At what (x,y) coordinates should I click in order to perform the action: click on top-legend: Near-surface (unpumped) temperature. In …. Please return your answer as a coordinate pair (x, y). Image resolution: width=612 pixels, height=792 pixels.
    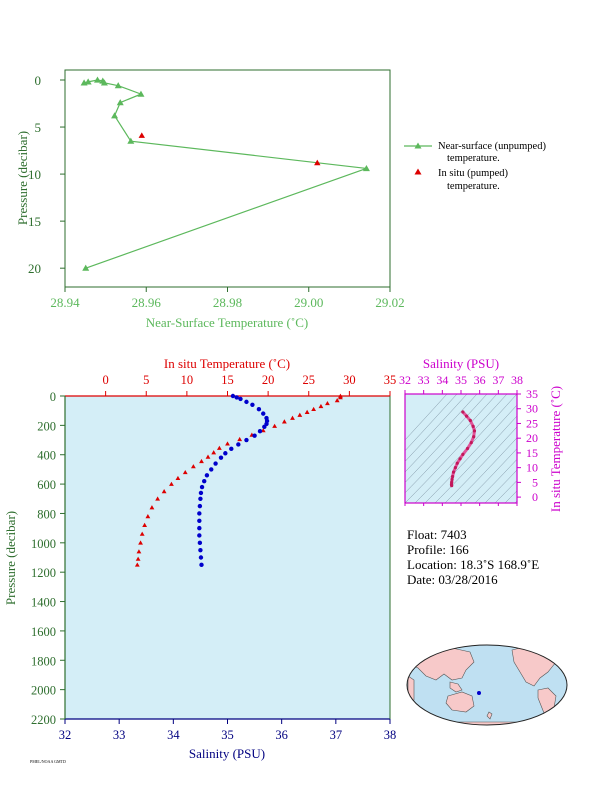
    Looking at the image, I should click on (475, 166).